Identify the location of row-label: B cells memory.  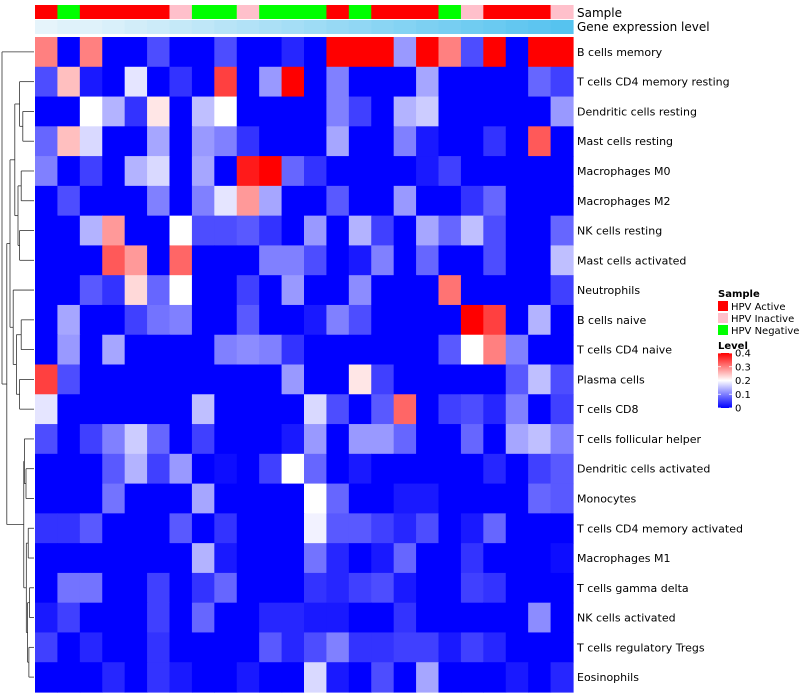
(620, 52).